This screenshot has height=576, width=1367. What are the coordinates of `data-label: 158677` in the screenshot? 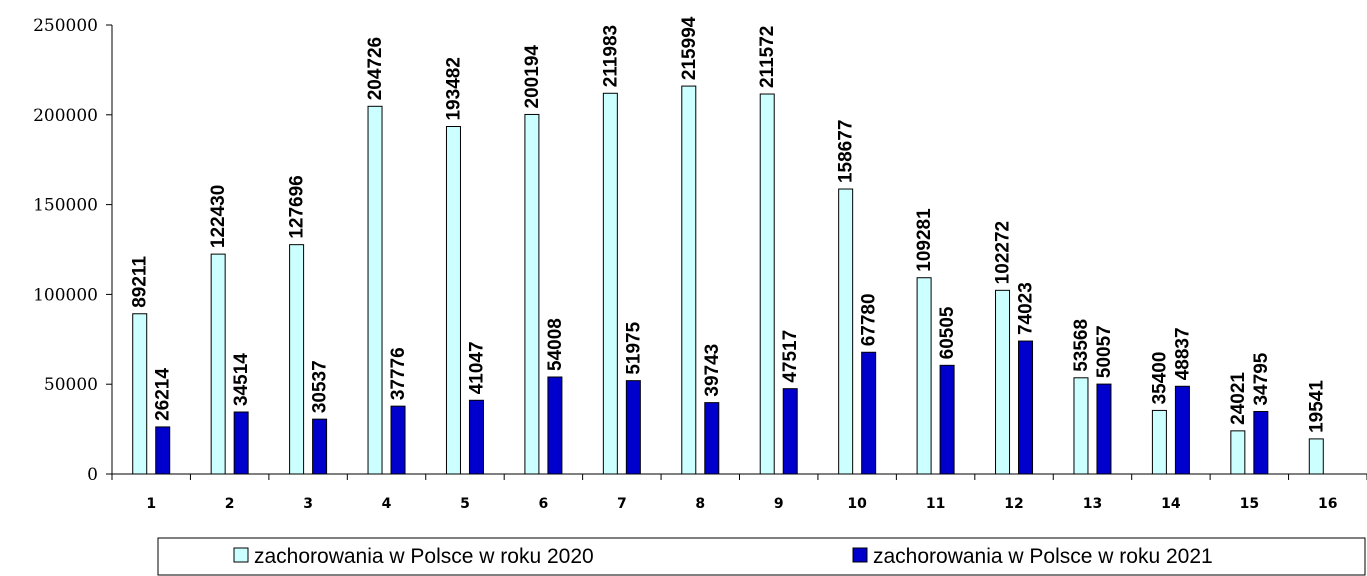 It's located at (846, 151).